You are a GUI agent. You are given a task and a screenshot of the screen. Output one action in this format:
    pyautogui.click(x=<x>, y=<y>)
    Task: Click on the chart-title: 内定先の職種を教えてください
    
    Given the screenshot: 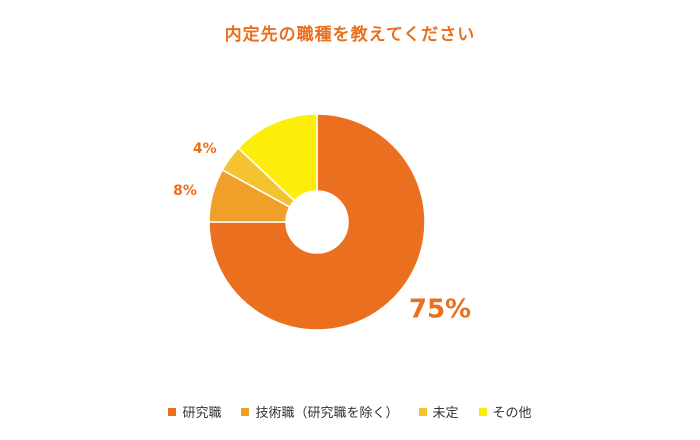 What is the action you would take?
    pyautogui.click(x=350, y=35)
    